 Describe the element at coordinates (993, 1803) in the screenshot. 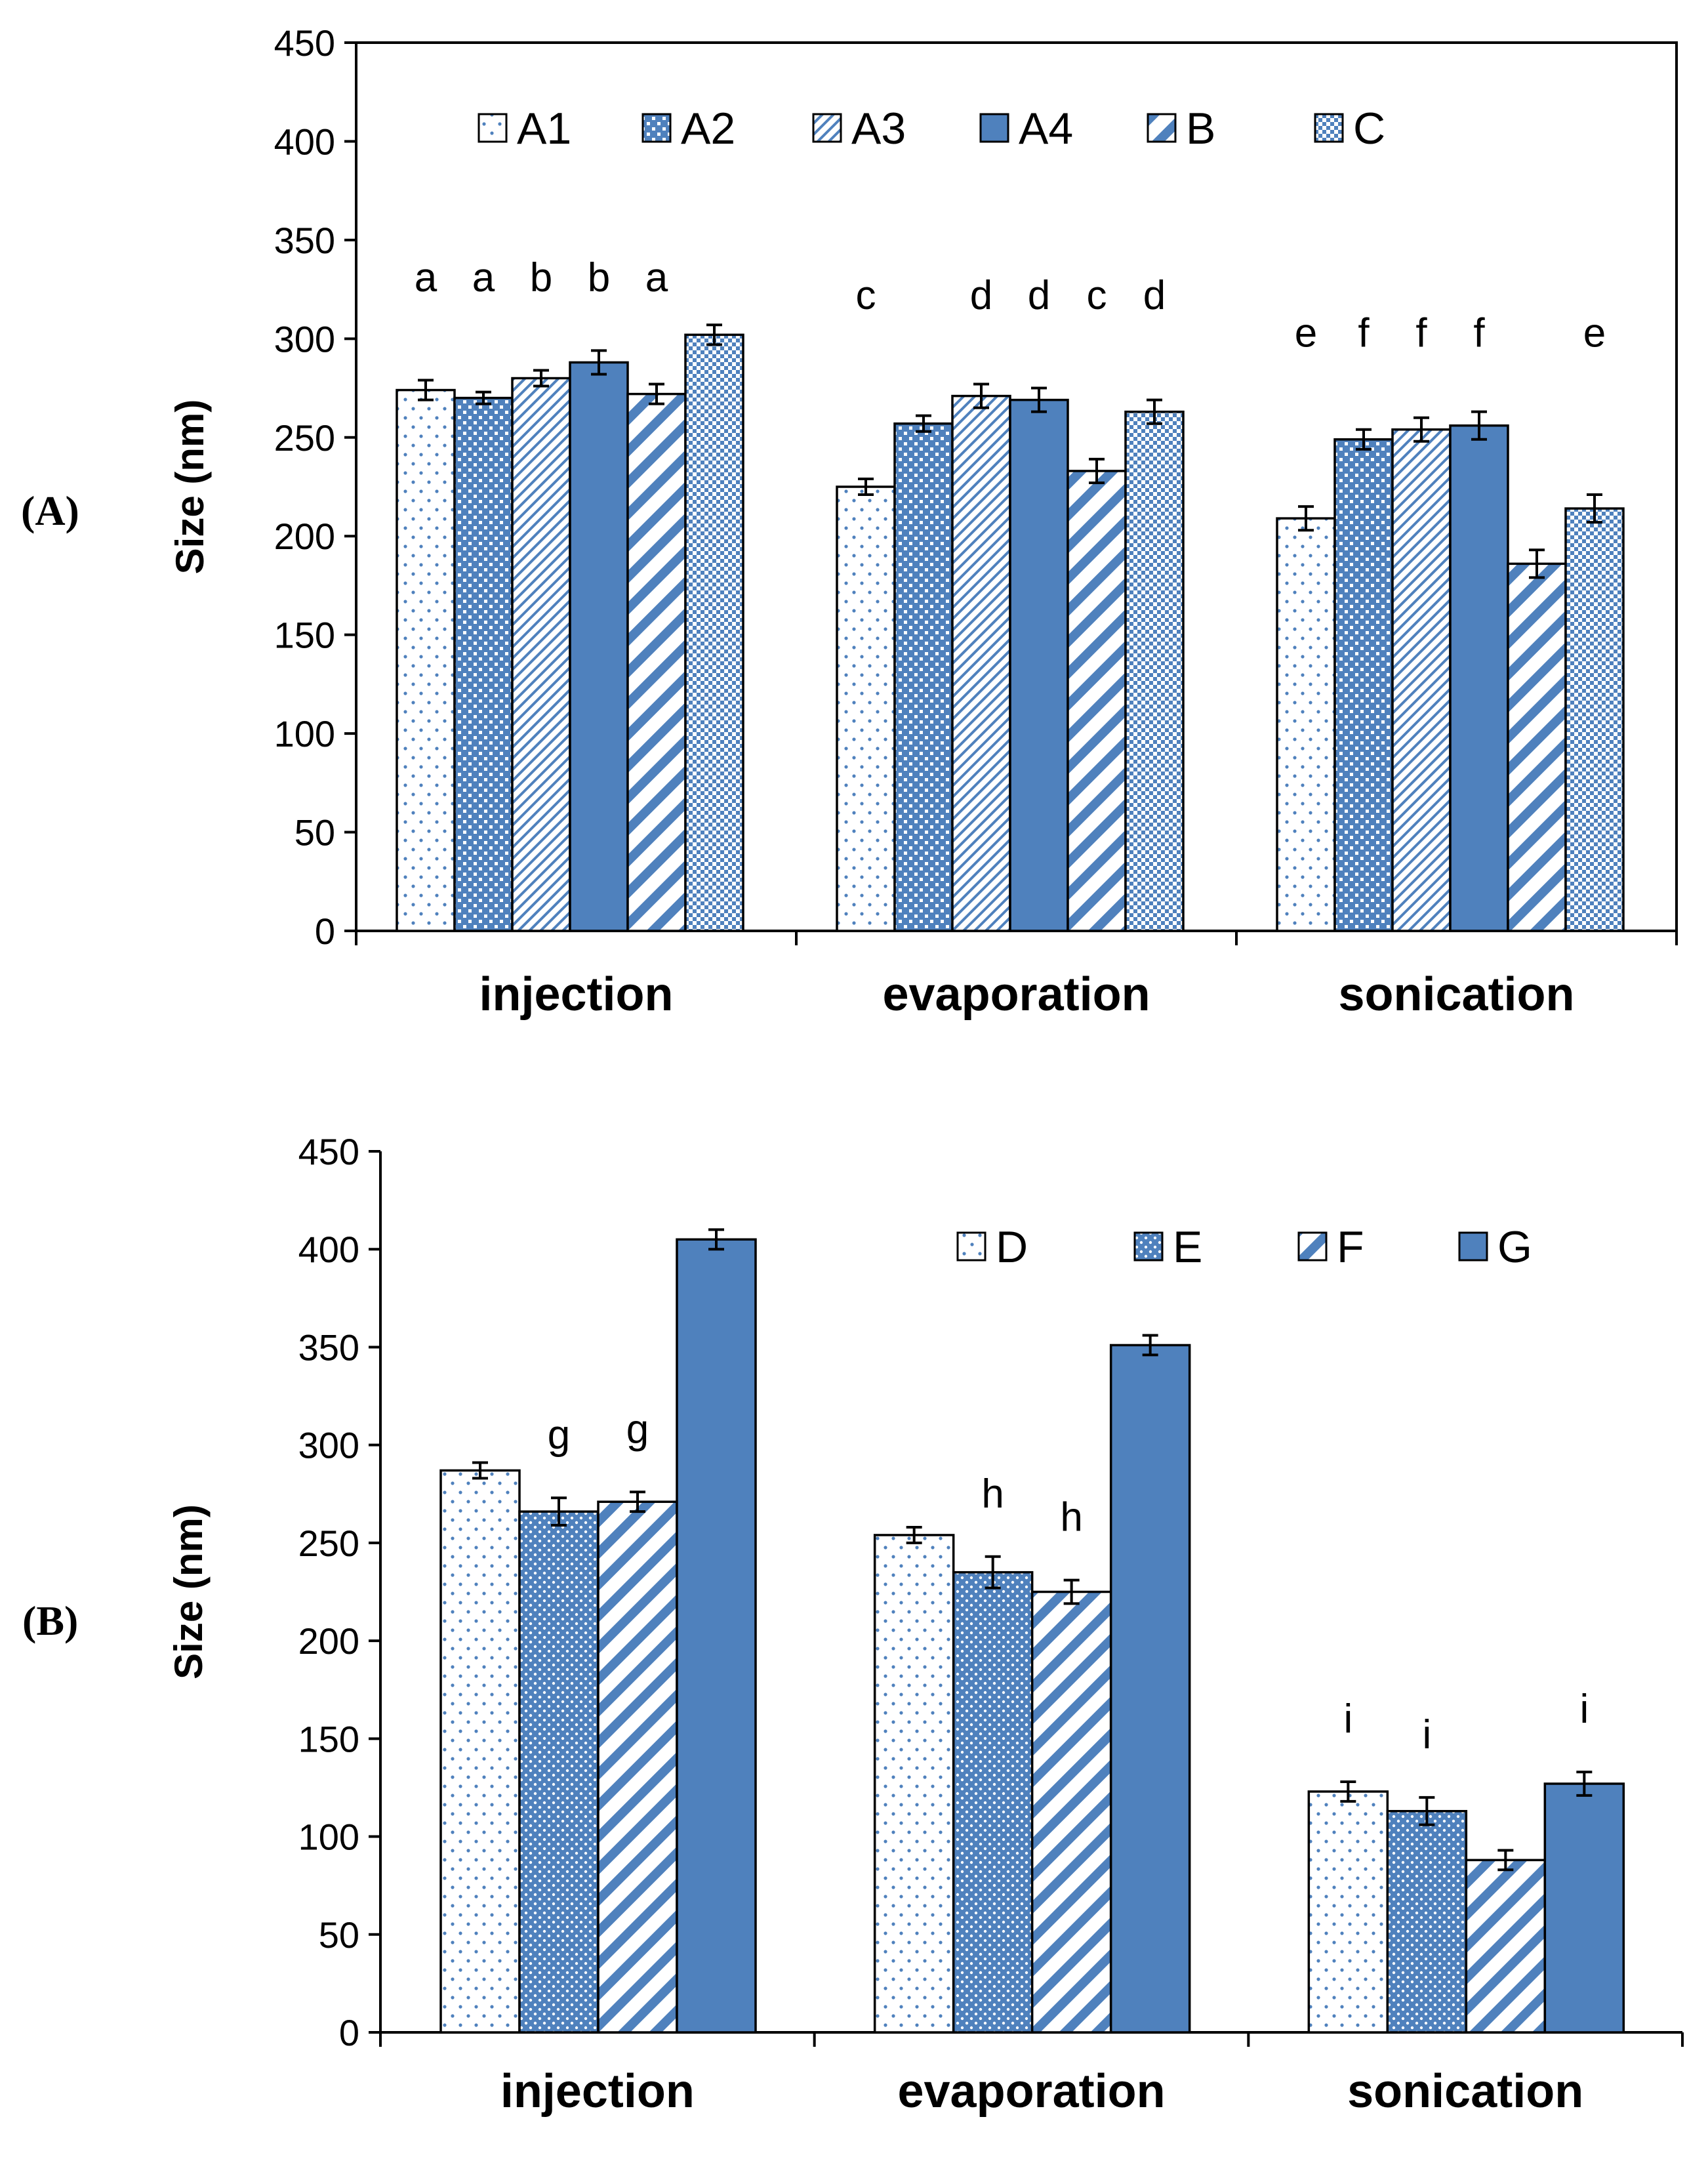

I see `bar-E-evaporation` at that location.